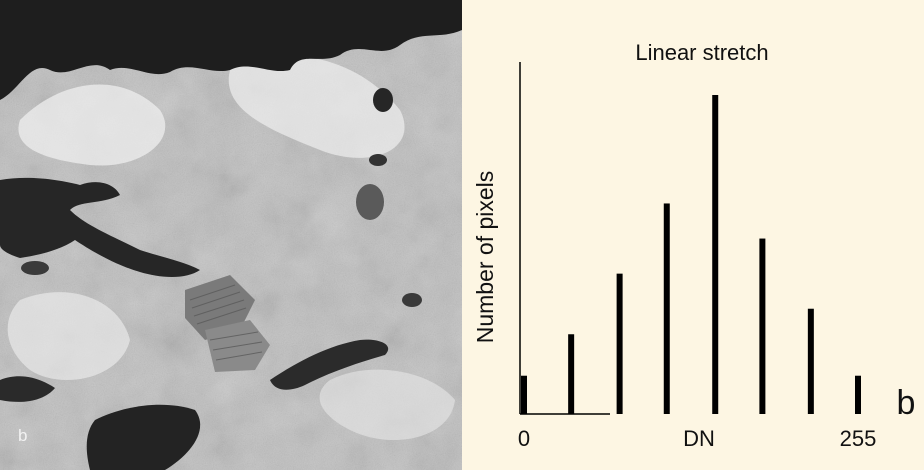 The height and width of the screenshot is (470, 924). I want to click on chart-title: Linear stretch, so click(701, 52).